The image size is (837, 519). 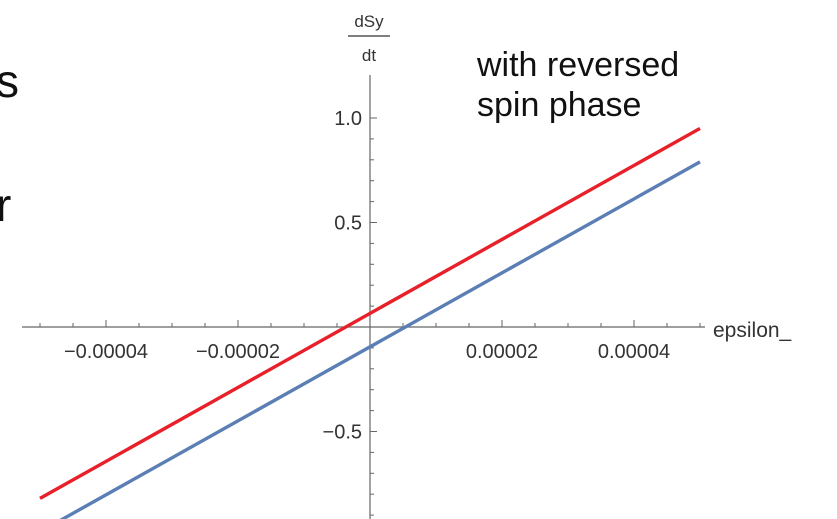 What do you see at coordinates (634, 352) in the screenshot?
I see `x-tick-label: 0.00004` at bounding box center [634, 352].